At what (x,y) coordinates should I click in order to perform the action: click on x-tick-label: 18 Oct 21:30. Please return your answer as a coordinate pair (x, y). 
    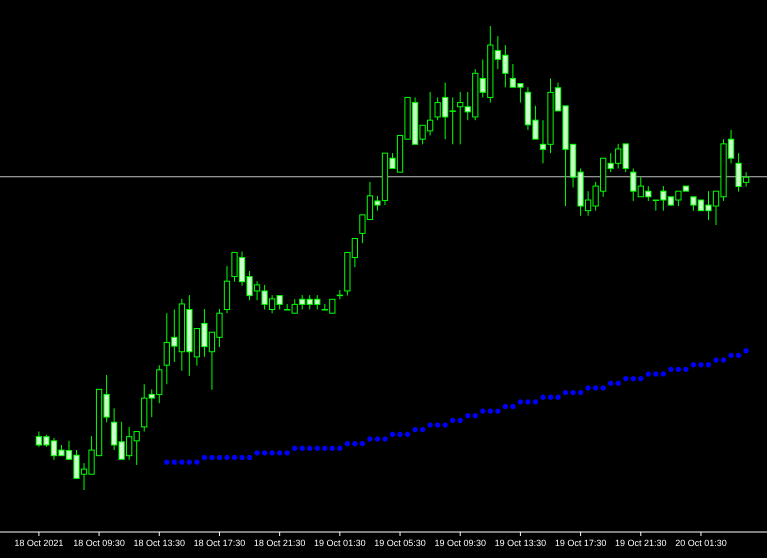
    Looking at the image, I should click on (280, 543).